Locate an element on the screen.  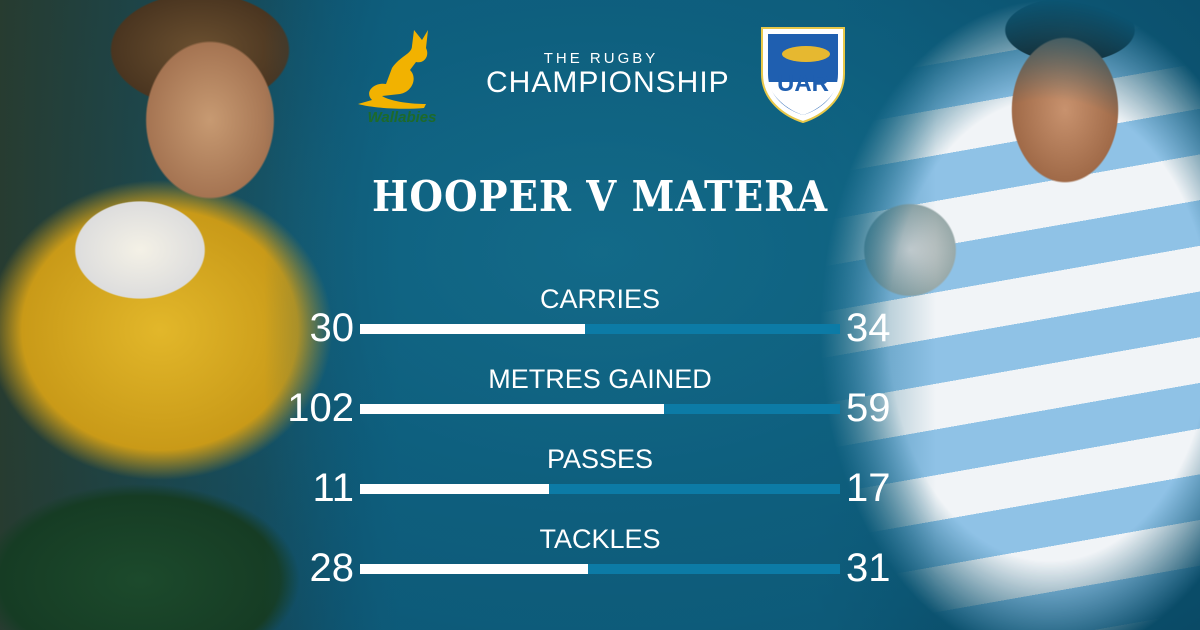
stat-label: CARRIES is located at coordinates (600, 299).